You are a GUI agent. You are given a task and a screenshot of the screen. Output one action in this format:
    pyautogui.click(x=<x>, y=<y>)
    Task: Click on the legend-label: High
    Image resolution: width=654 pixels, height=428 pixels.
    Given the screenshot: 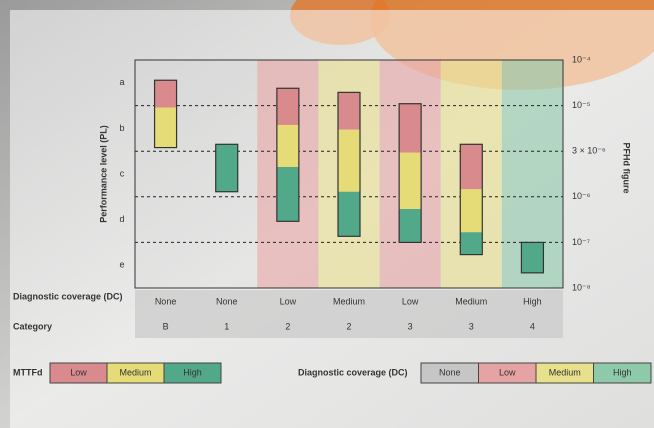 What is the action you would take?
    pyautogui.click(x=192, y=372)
    